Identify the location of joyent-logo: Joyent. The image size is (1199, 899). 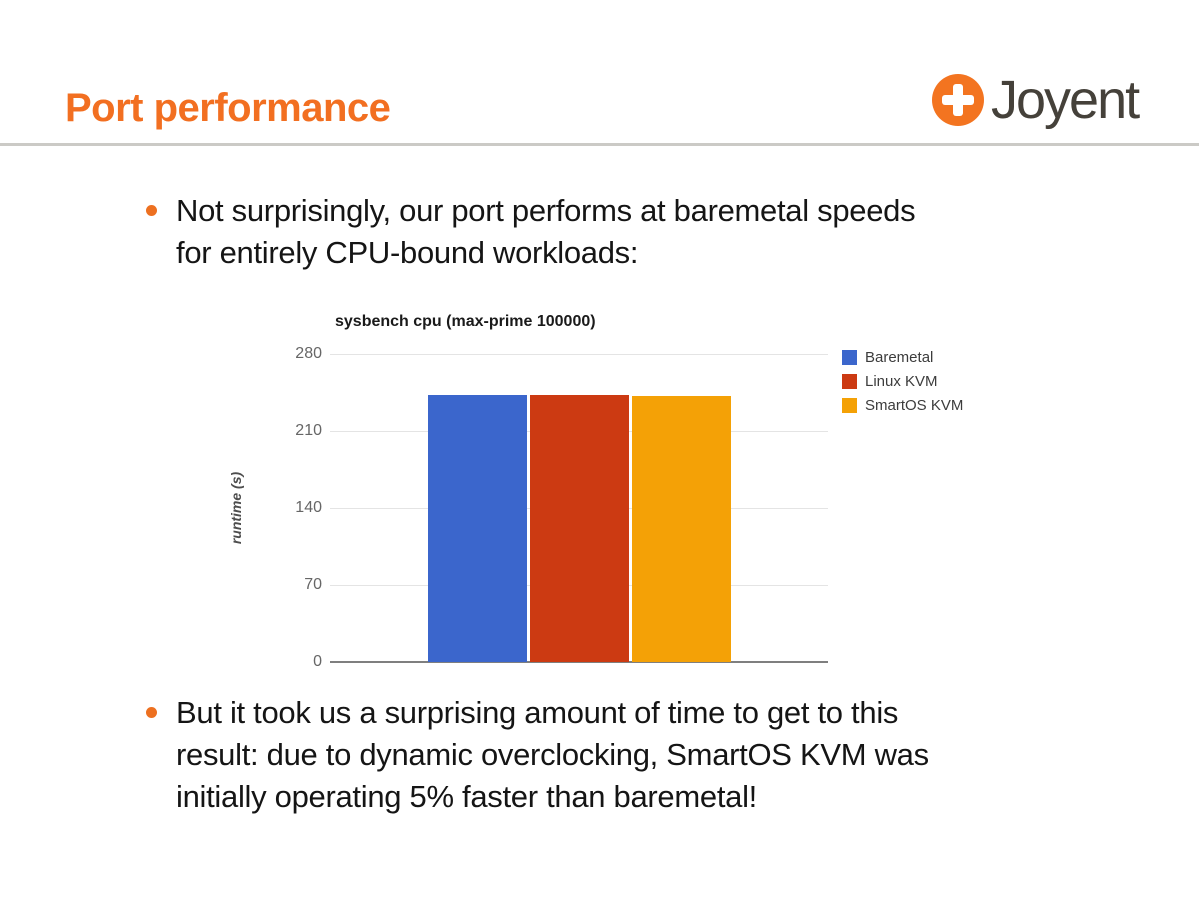
(1036, 100).